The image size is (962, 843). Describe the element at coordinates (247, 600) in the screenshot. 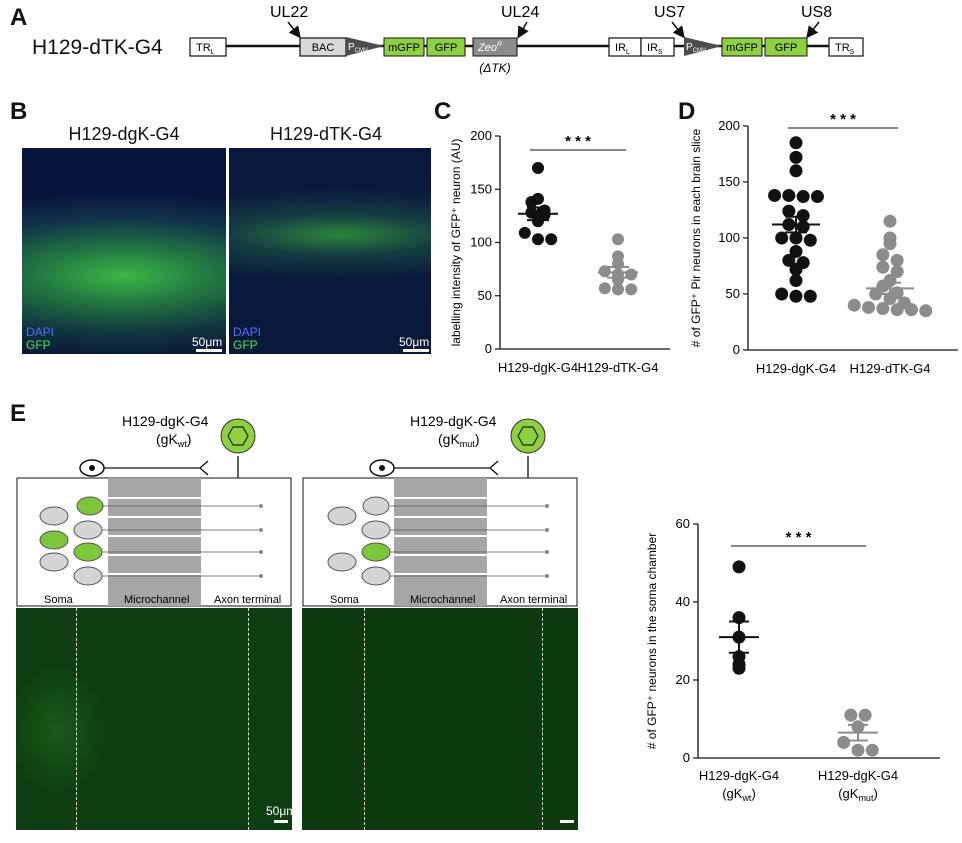

I see `axon-terminal-label-wt: Axon terminal` at that location.